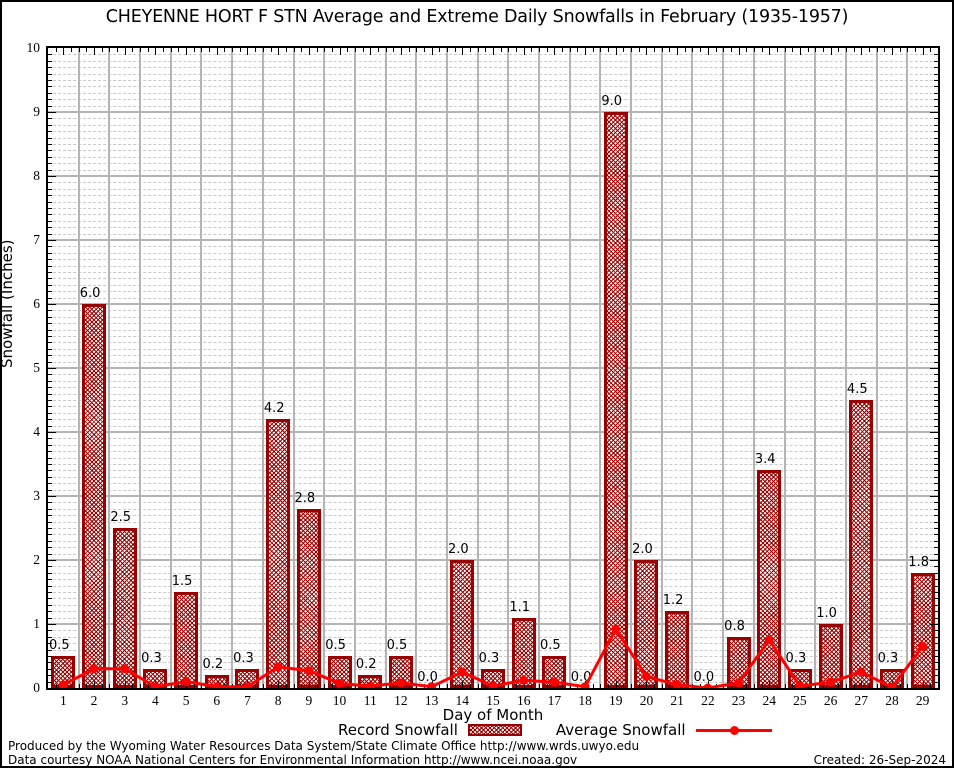 The width and height of the screenshot is (954, 768). What do you see at coordinates (59, 645) in the screenshot?
I see `bar-value-label-day-1: 0.5` at bounding box center [59, 645].